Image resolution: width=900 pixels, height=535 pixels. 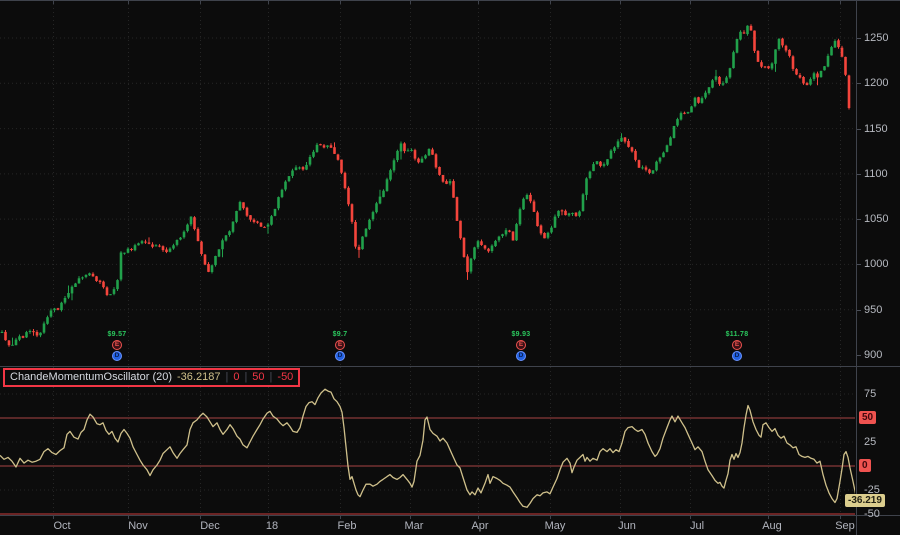 What do you see at coordinates (868, 417) in the screenshot?
I see `level-badge: 50` at bounding box center [868, 417].